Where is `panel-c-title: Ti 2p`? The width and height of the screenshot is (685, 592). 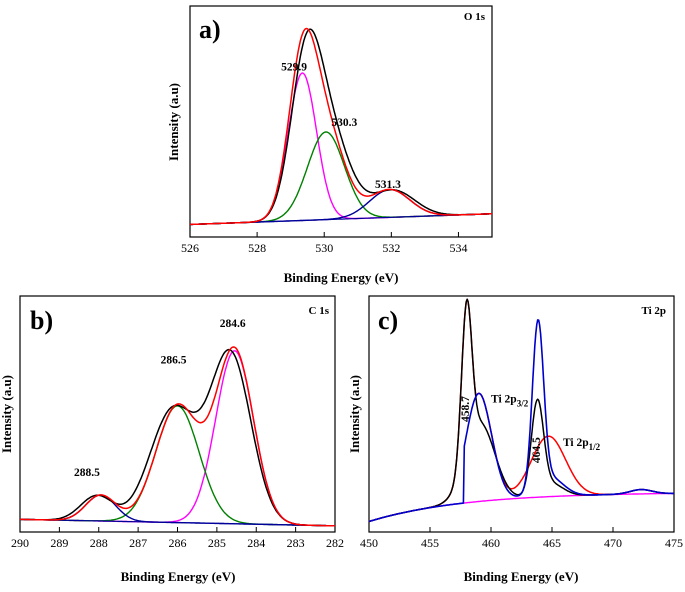
panel-c-title: Ti 2p is located at coordinates (653, 311).